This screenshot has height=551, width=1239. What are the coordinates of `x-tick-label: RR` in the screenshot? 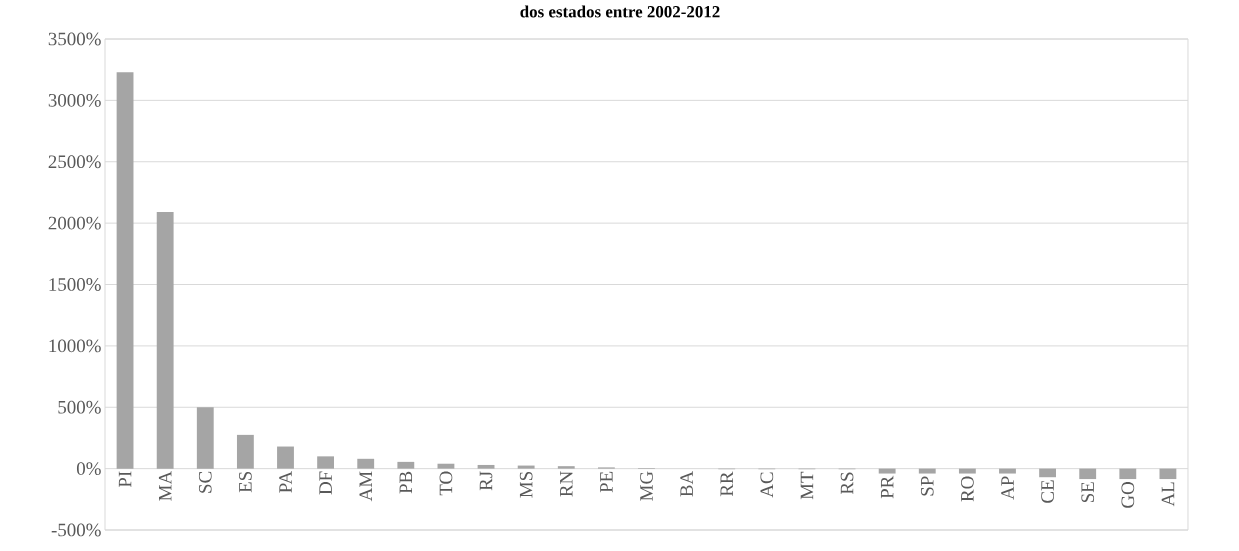 It's located at (726, 484).